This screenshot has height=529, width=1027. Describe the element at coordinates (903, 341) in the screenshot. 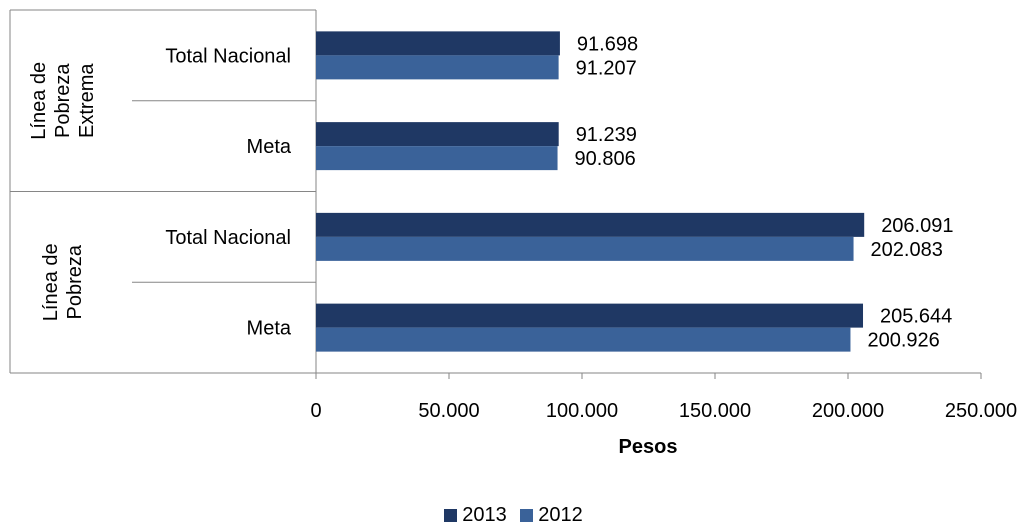

I see `data-label-2012: 200.926` at that location.